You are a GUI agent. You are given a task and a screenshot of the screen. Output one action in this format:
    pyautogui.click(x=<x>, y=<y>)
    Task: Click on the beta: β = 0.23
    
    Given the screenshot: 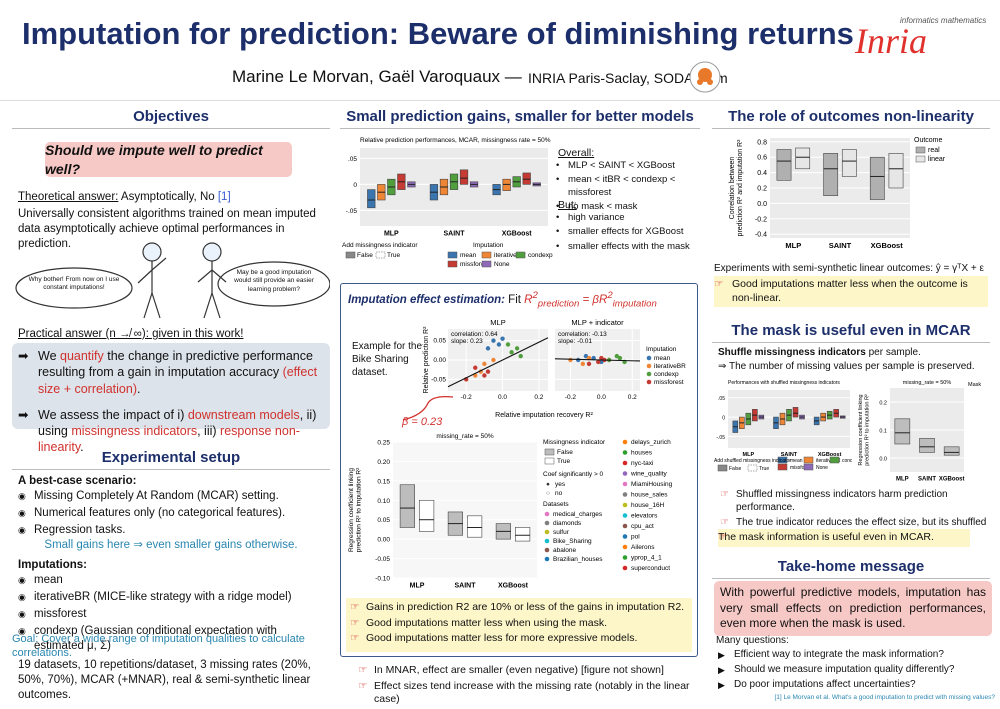 What is the action you would take?
    pyautogui.click(x=422, y=422)
    